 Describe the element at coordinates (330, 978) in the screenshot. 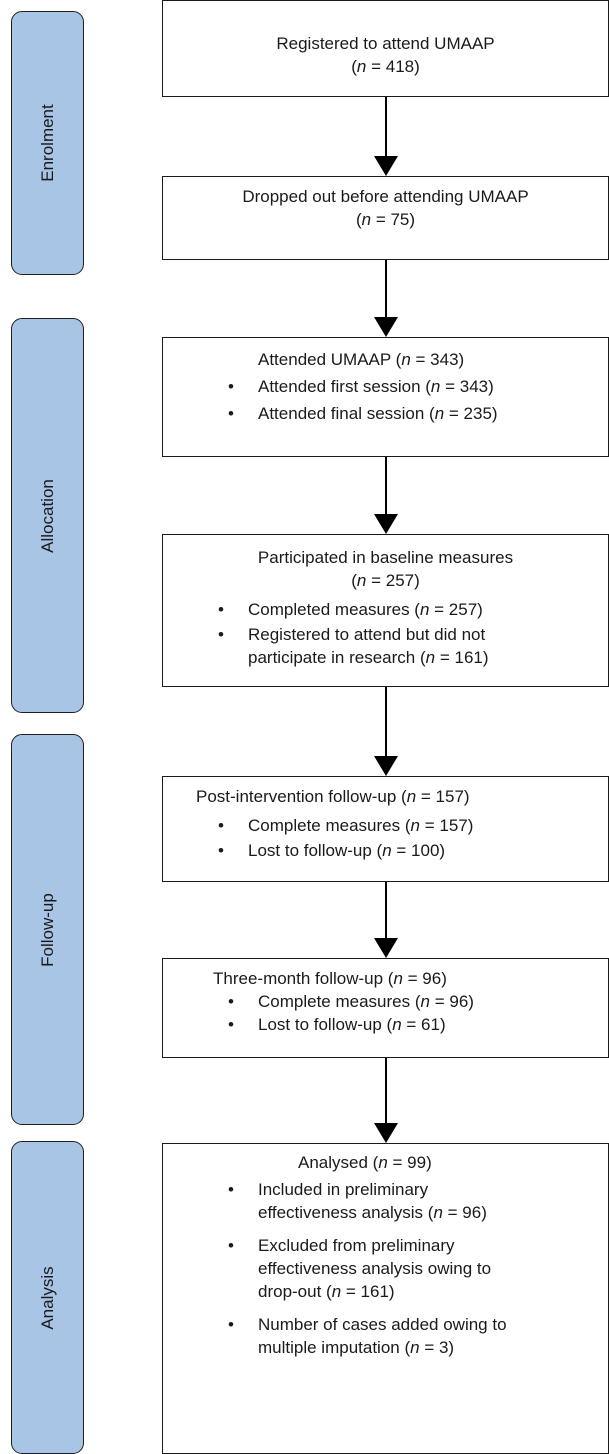

I see `box-three-month-title: Three-month follow-up (n = 96)` at that location.